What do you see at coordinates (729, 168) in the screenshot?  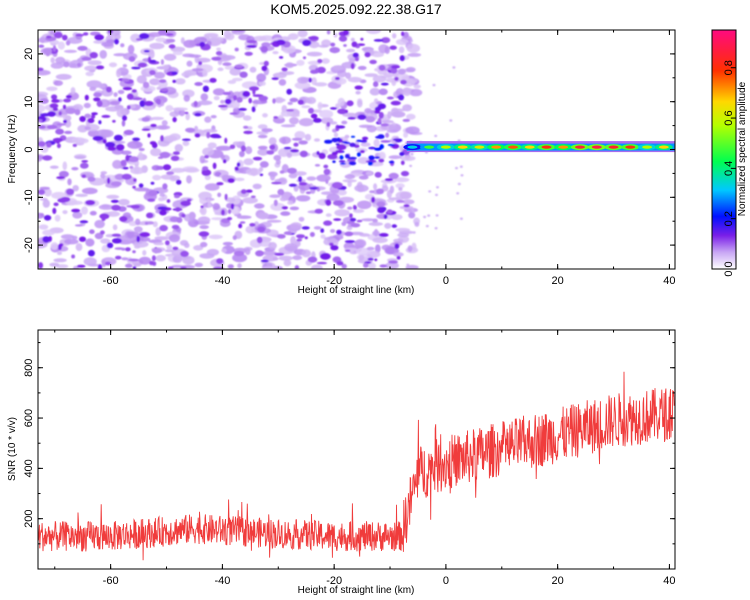 I see `colorbar-tick-label: 0.4` at bounding box center [729, 168].